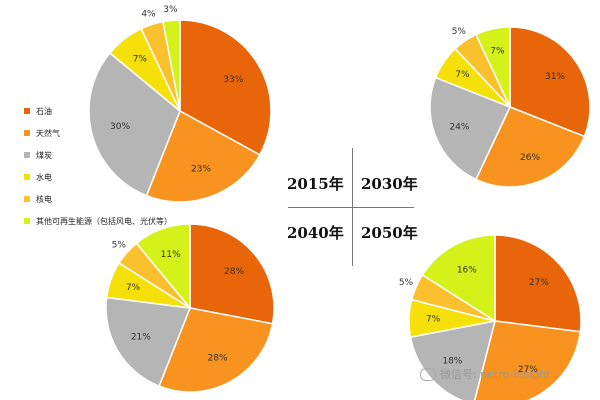 This screenshot has height=400, width=600. What do you see at coordinates (141, 338) in the screenshot?
I see `pie-slice-label: 21%` at bounding box center [141, 338].